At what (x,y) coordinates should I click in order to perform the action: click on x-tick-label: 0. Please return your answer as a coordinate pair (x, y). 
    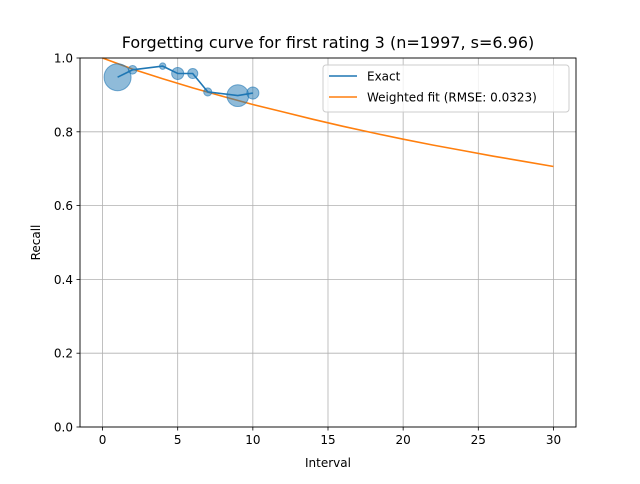
    Looking at the image, I should click on (103, 440).